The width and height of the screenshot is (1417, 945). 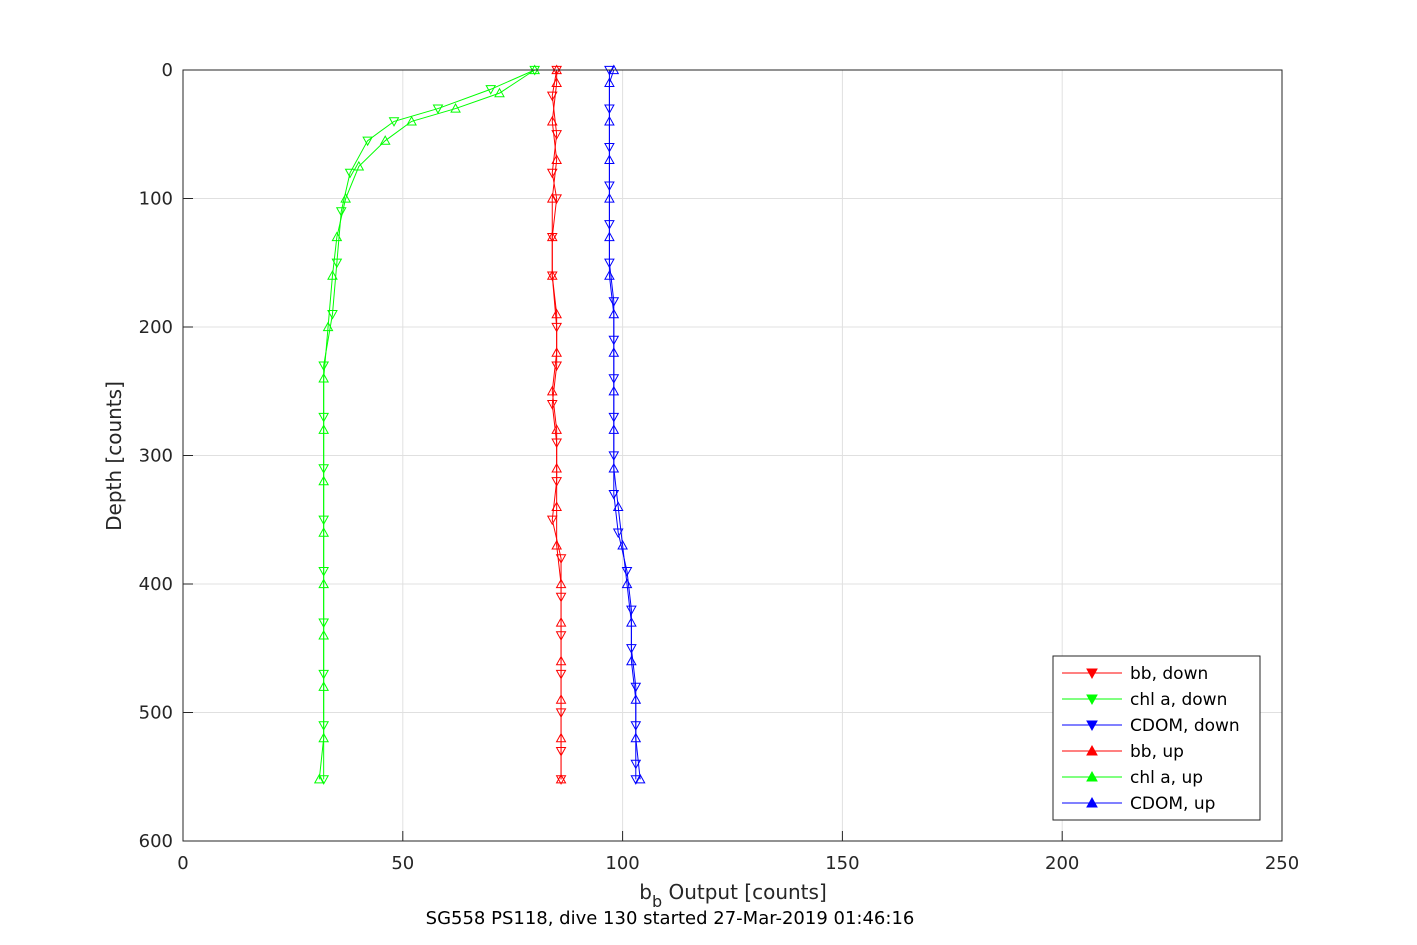 What do you see at coordinates (114, 456) in the screenshot?
I see `y-axis-label: Depth [counts]` at bounding box center [114, 456].